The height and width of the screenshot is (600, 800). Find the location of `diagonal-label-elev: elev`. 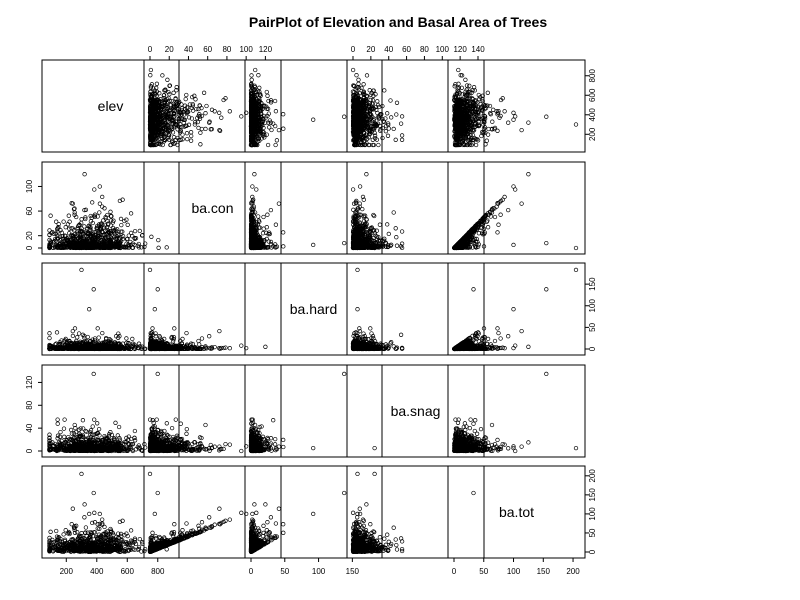

diagonal-label-elev: elev is located at coordinates (111, 106).